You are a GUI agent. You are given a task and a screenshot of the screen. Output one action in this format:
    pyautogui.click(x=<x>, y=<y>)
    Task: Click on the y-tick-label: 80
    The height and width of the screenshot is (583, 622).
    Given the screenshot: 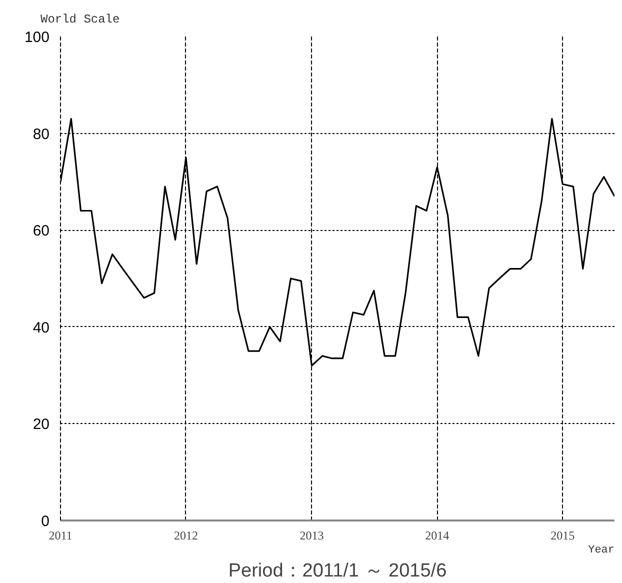 What is the action you would take?
    pyautogui.click(x=41, y=134)
    